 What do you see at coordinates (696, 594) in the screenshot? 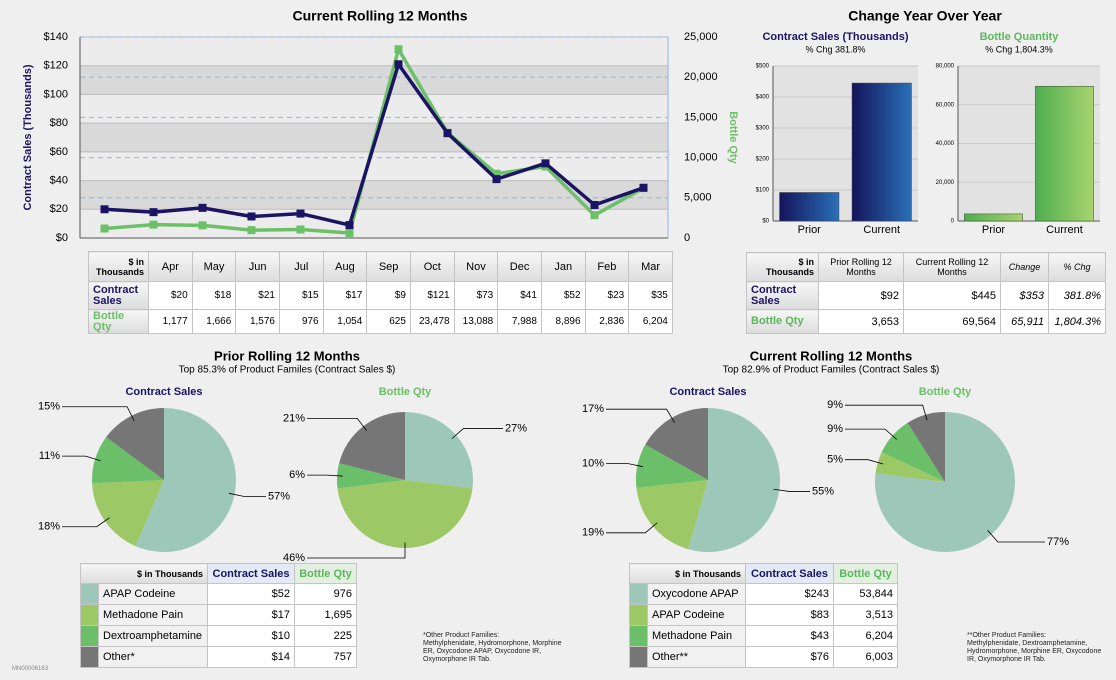
I see `row-label: Oxycodone APAP` at bounding box center [696, 594].